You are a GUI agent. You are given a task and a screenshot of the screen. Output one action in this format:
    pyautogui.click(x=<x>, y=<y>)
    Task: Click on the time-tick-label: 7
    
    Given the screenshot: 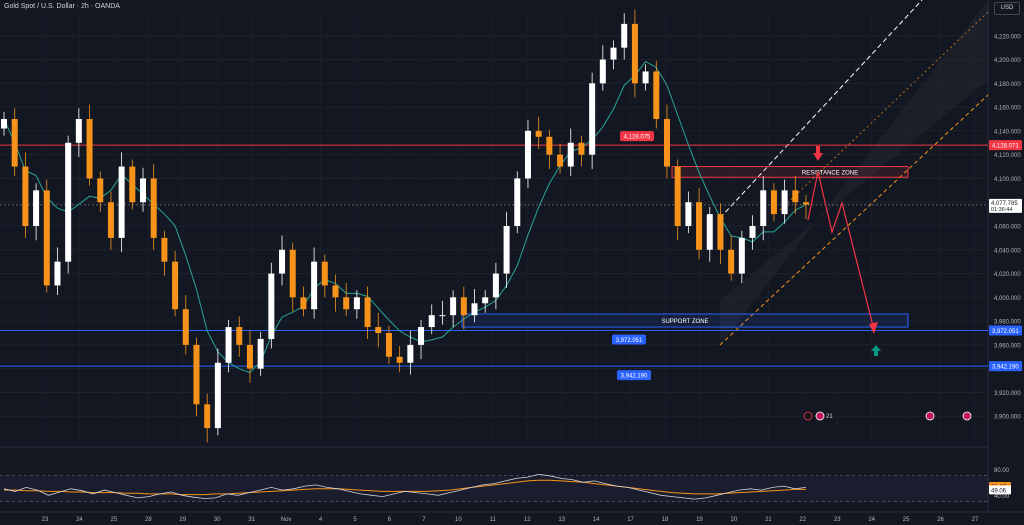 What is the action you would take?
    pyautogui.click(x=424, y=520)
    